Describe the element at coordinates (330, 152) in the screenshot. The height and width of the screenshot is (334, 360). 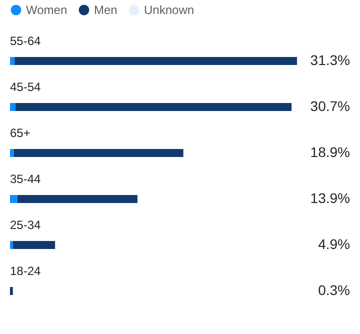
I see `text: 18.9%` at that location.